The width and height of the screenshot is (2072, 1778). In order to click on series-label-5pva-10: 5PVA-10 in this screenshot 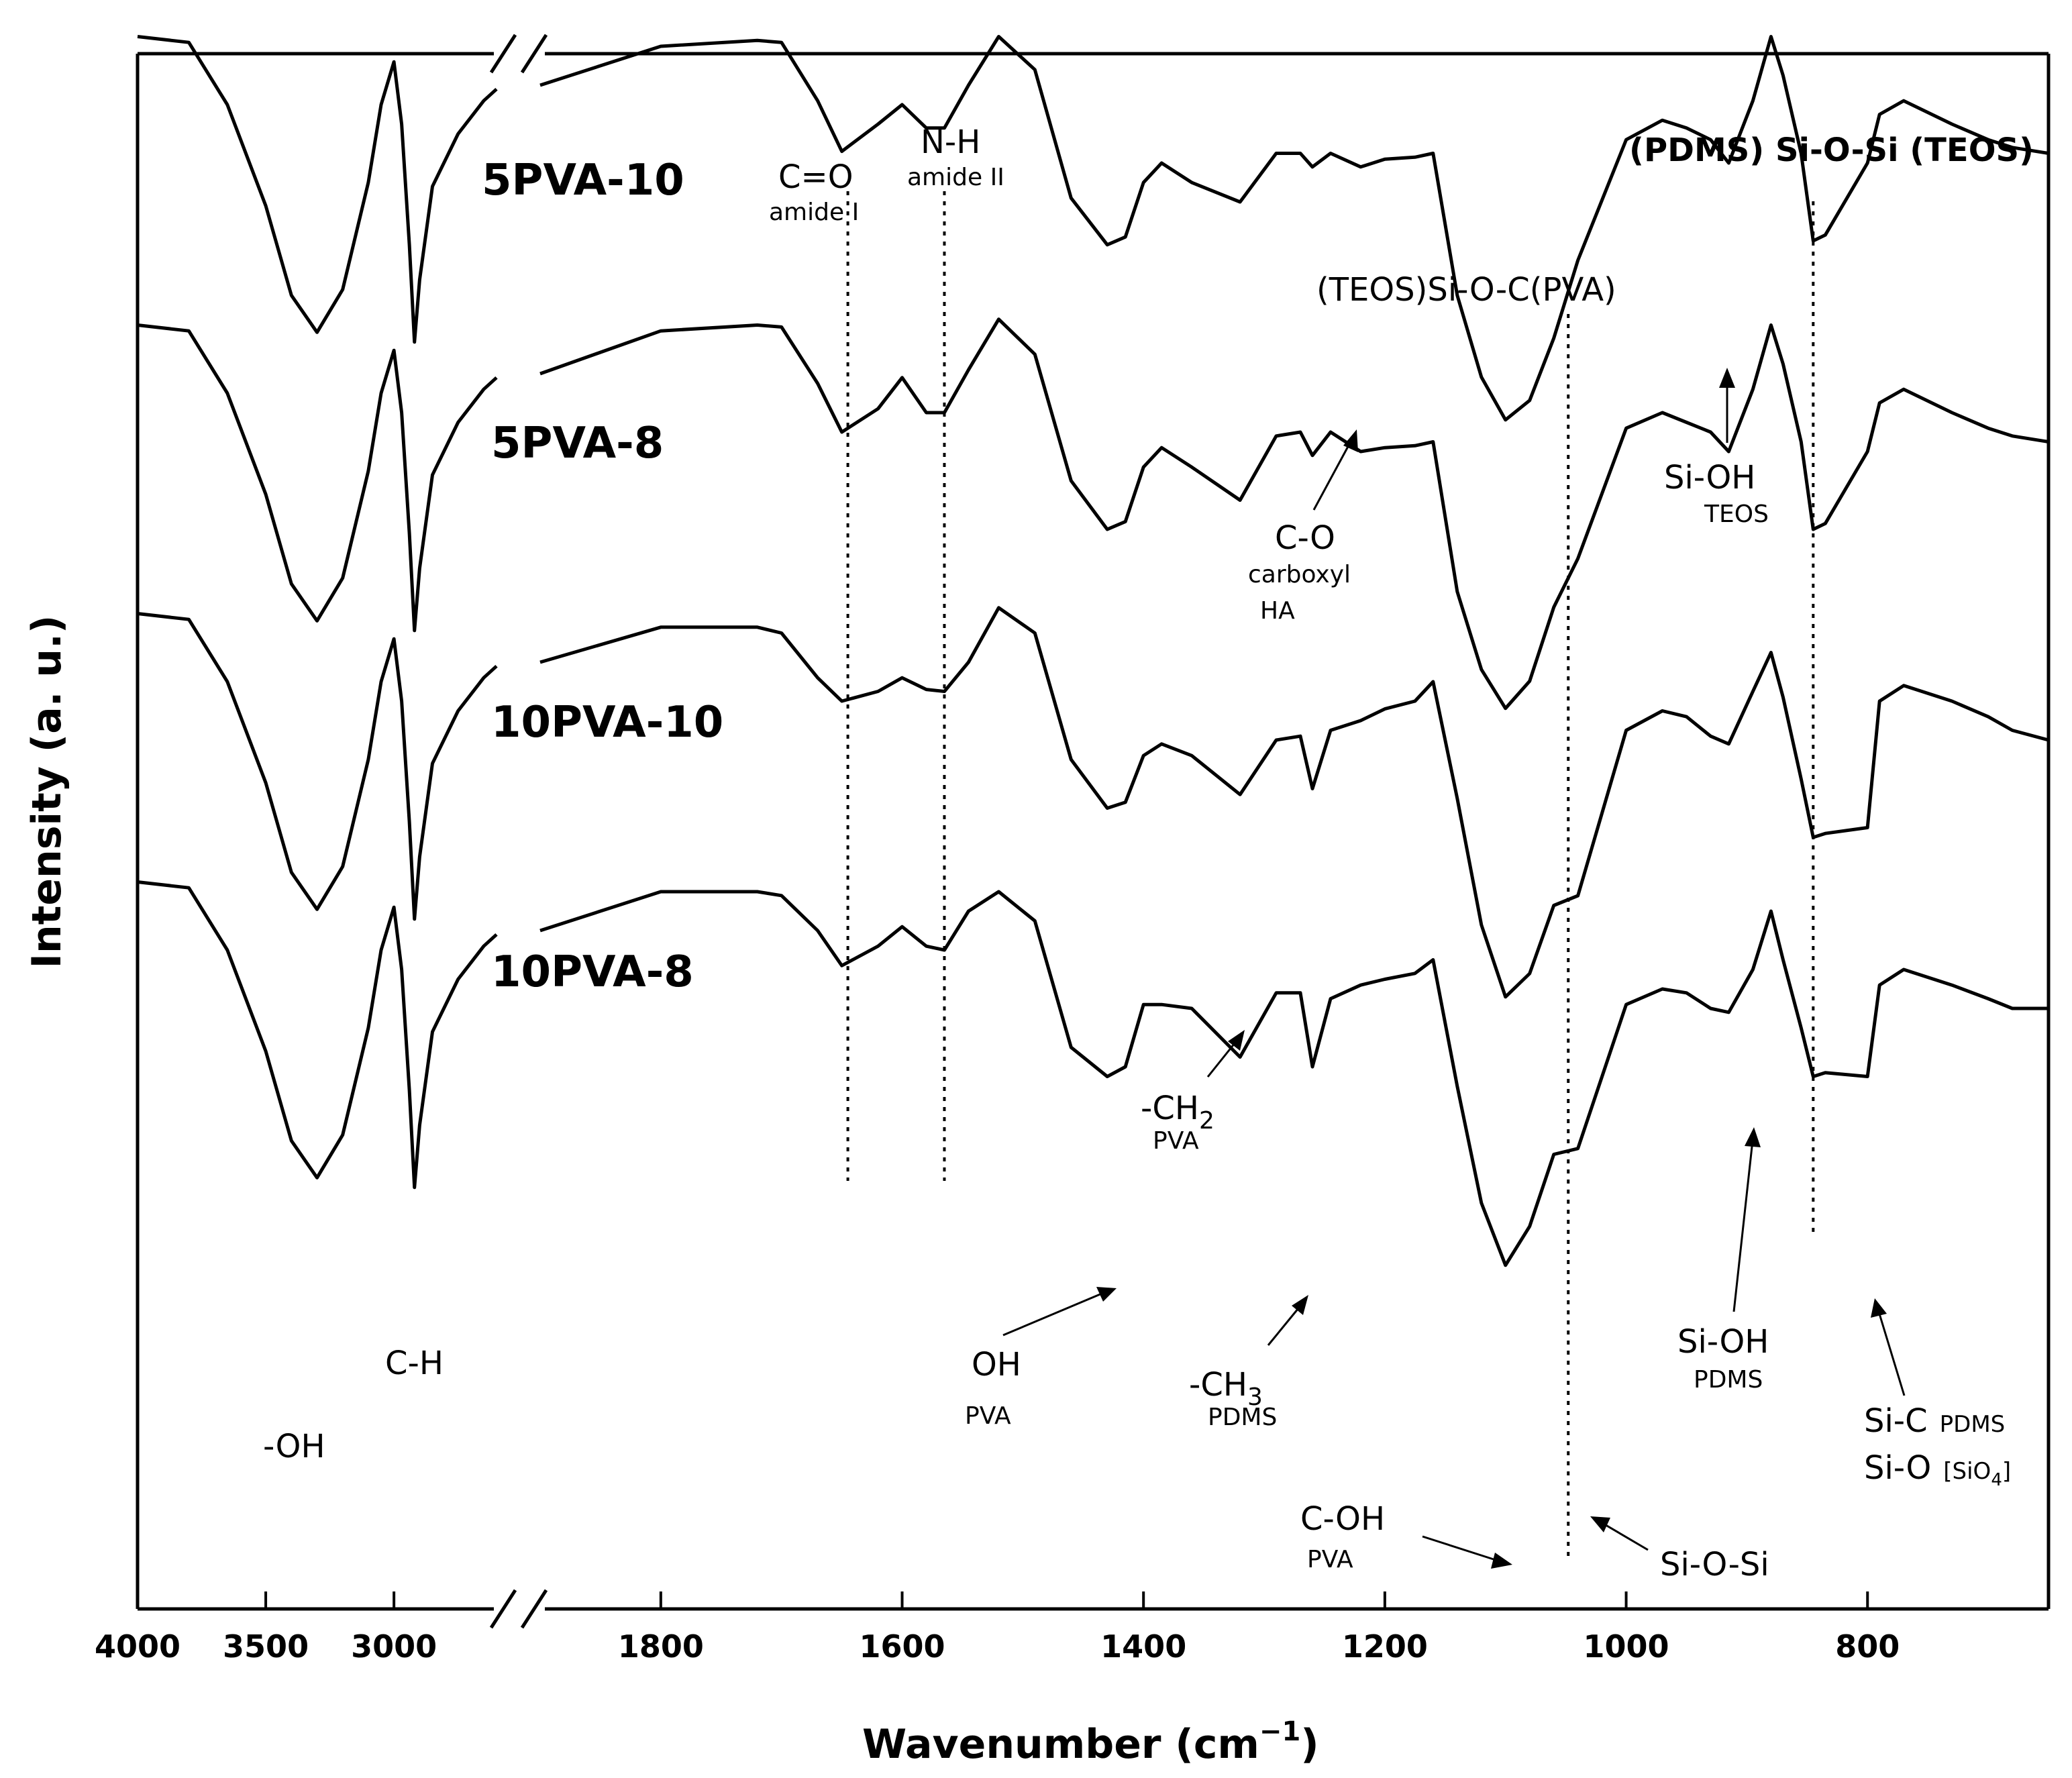, I will do `click(583, 180)`.